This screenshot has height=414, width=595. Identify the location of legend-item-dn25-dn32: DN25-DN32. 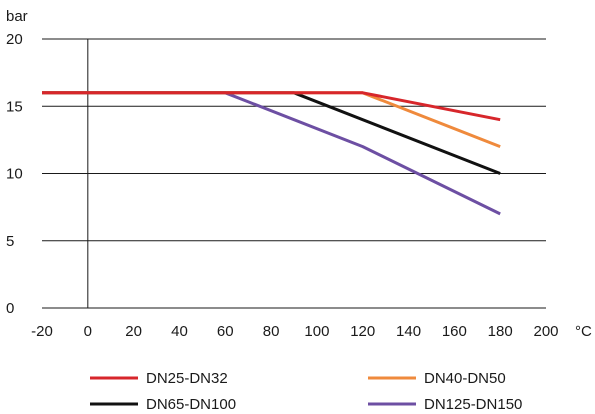
(159, 378).